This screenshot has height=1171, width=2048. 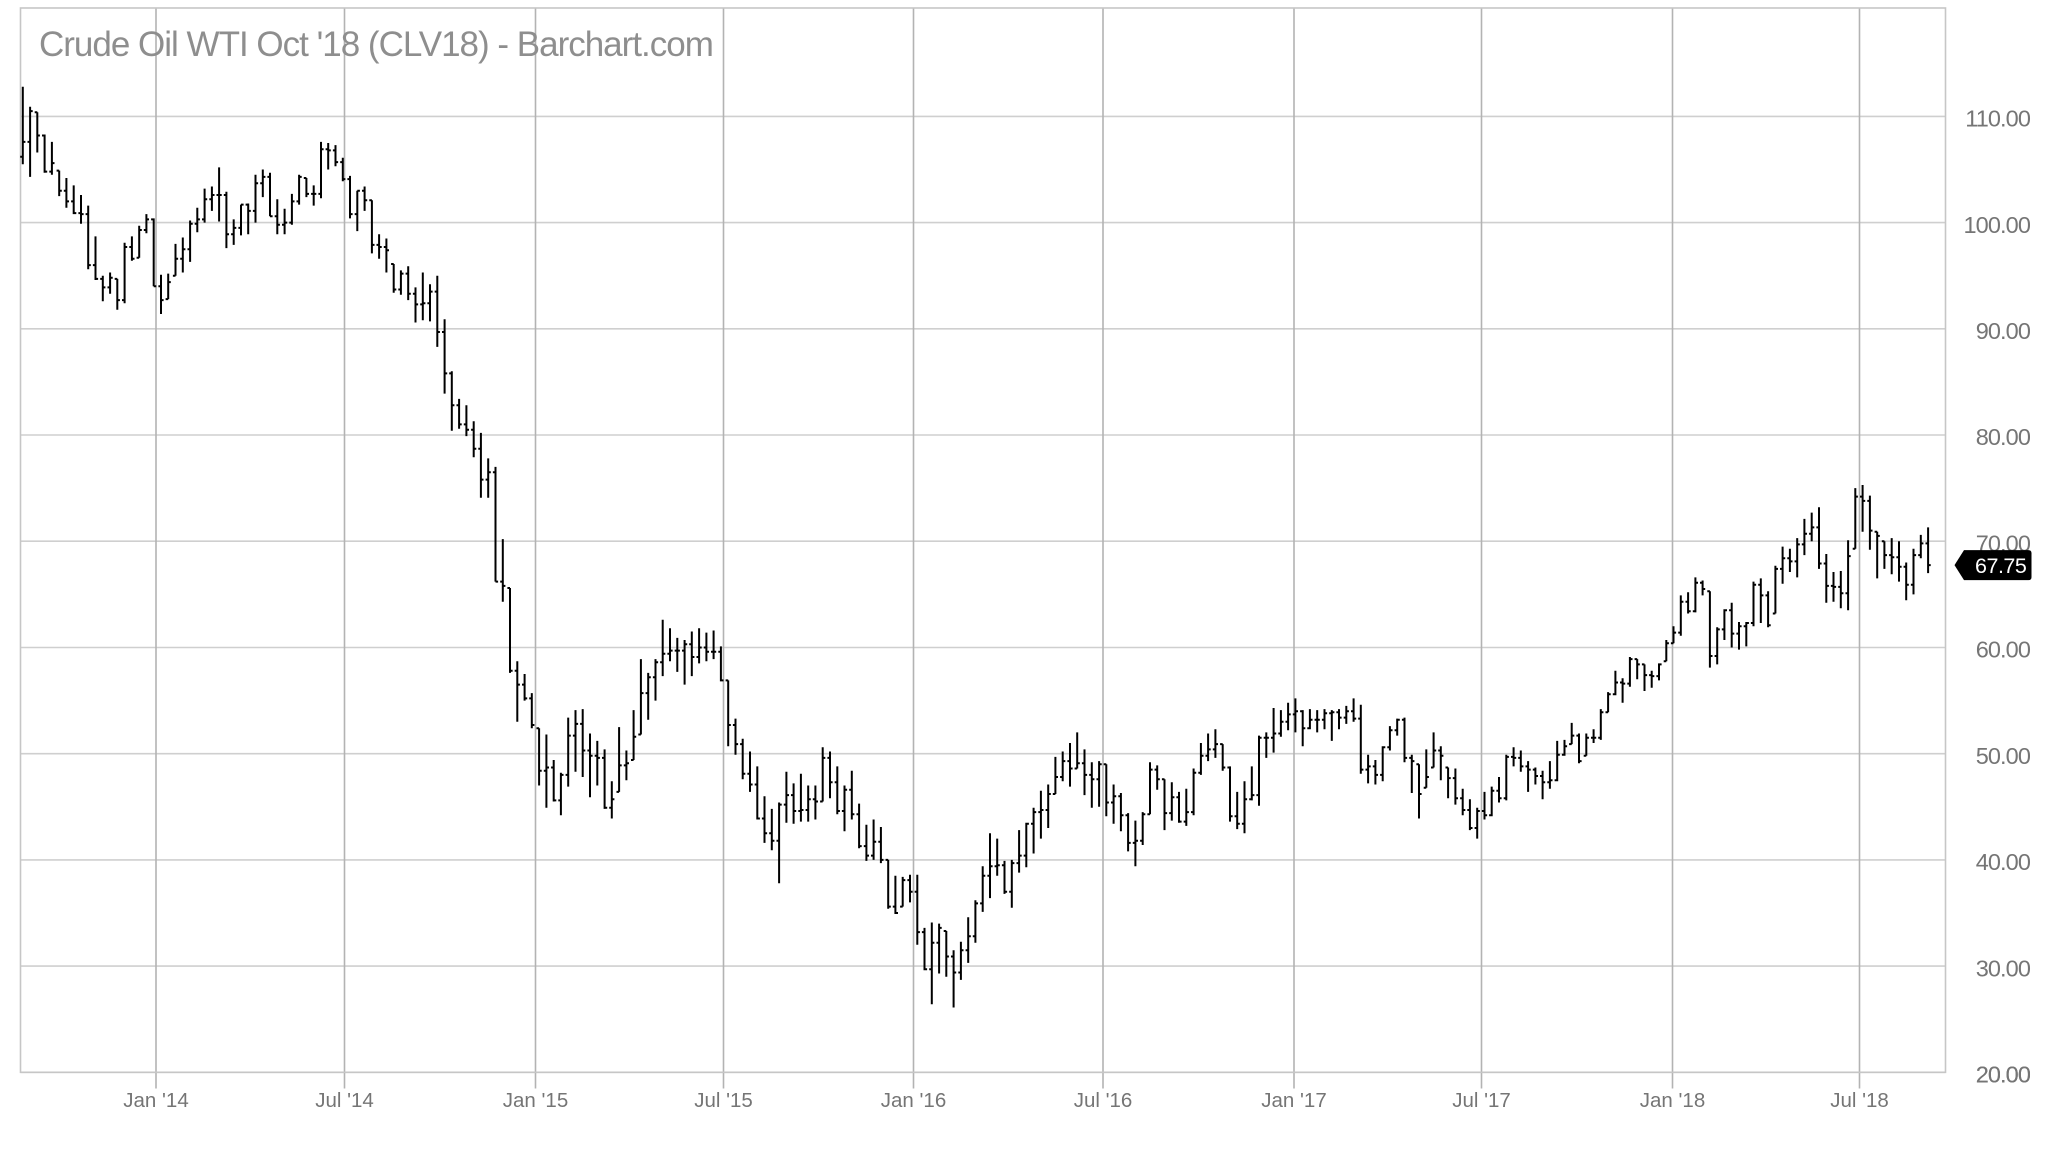 What do you see at coordinates (1103, 1100) in the screenshot?
I see `svg-text: Jul '16` at bounding box center [1103, 1100].